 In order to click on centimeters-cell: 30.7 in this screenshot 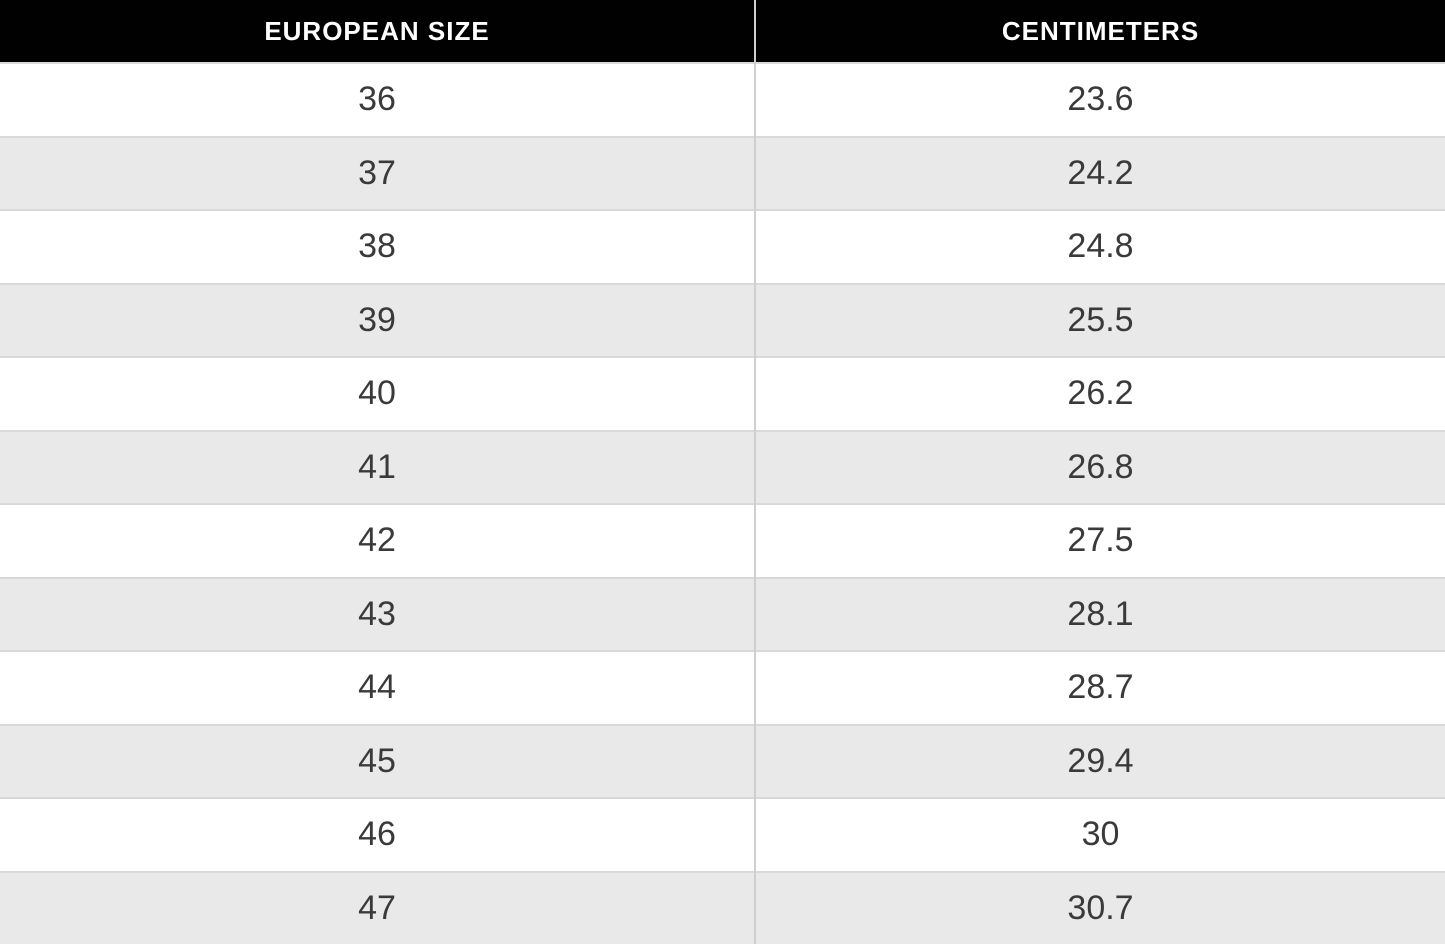, I will do `click(1100, 908)`.